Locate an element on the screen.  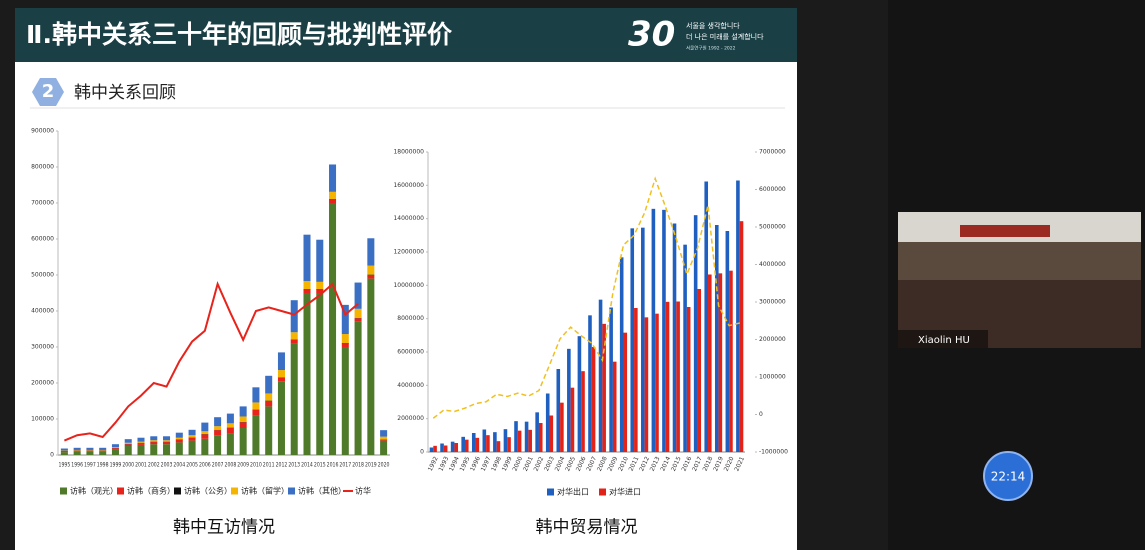
y-tick-label: 14000000 is located at coordinates (408, 218).